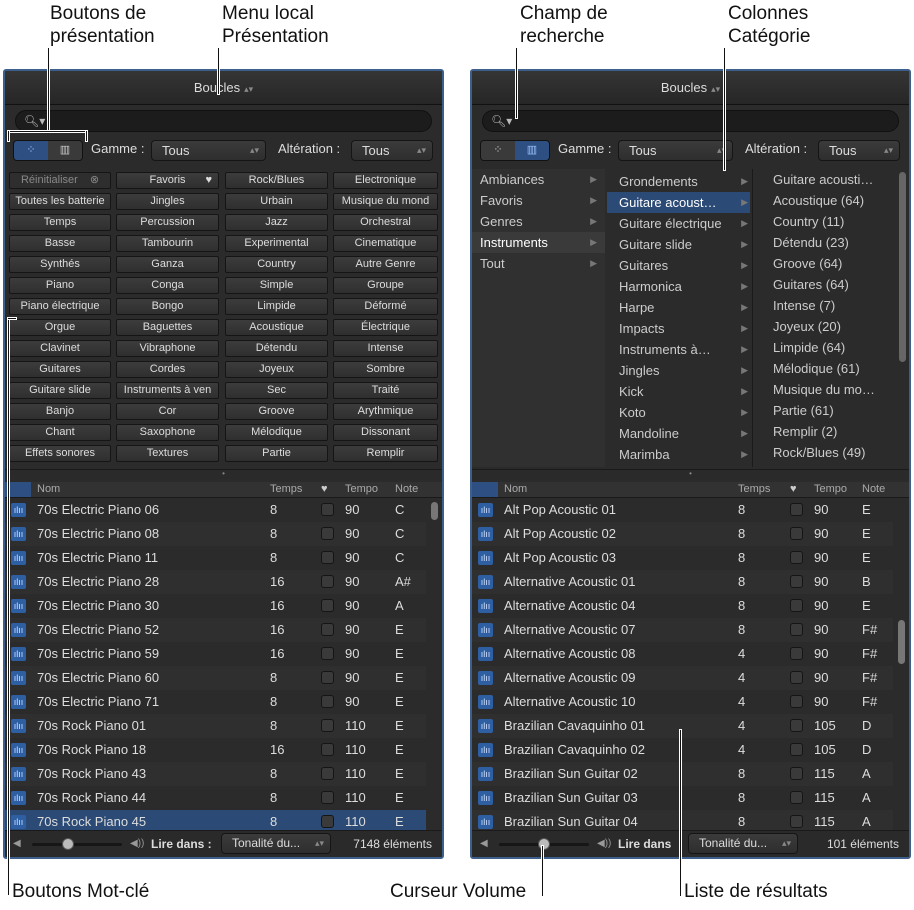  Describe the element at coordinates (276, 264) in the screenshot. I see `keyword-button: Country` at that location.